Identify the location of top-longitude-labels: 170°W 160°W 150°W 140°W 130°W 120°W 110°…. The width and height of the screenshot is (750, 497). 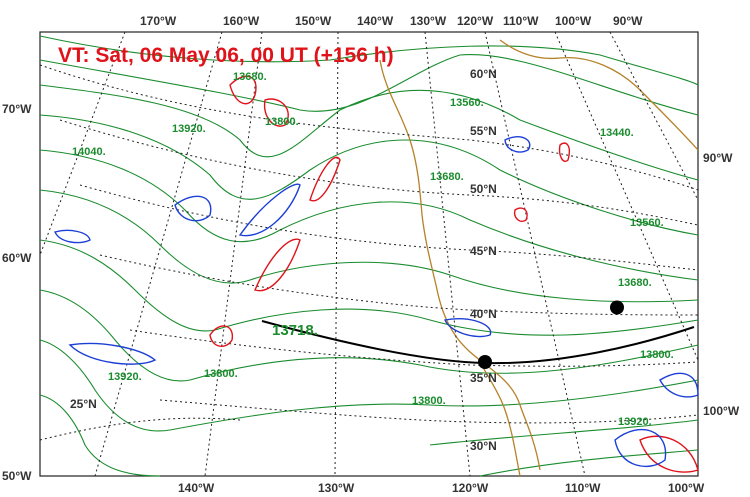
(391, 21).